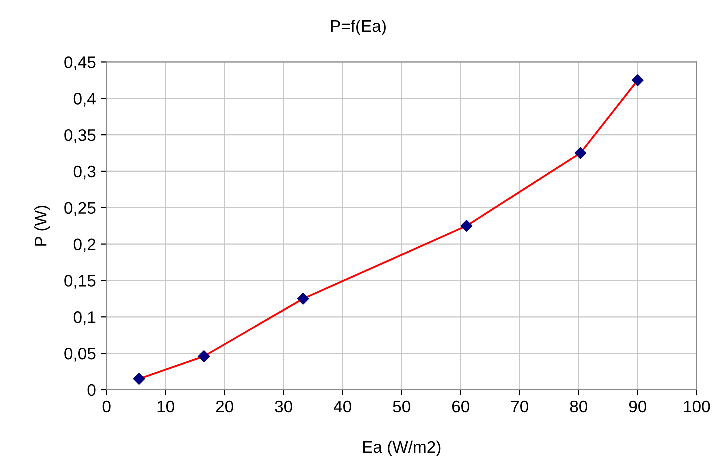  I want to click on y-tick-label: 0,45, so click(80, 63).